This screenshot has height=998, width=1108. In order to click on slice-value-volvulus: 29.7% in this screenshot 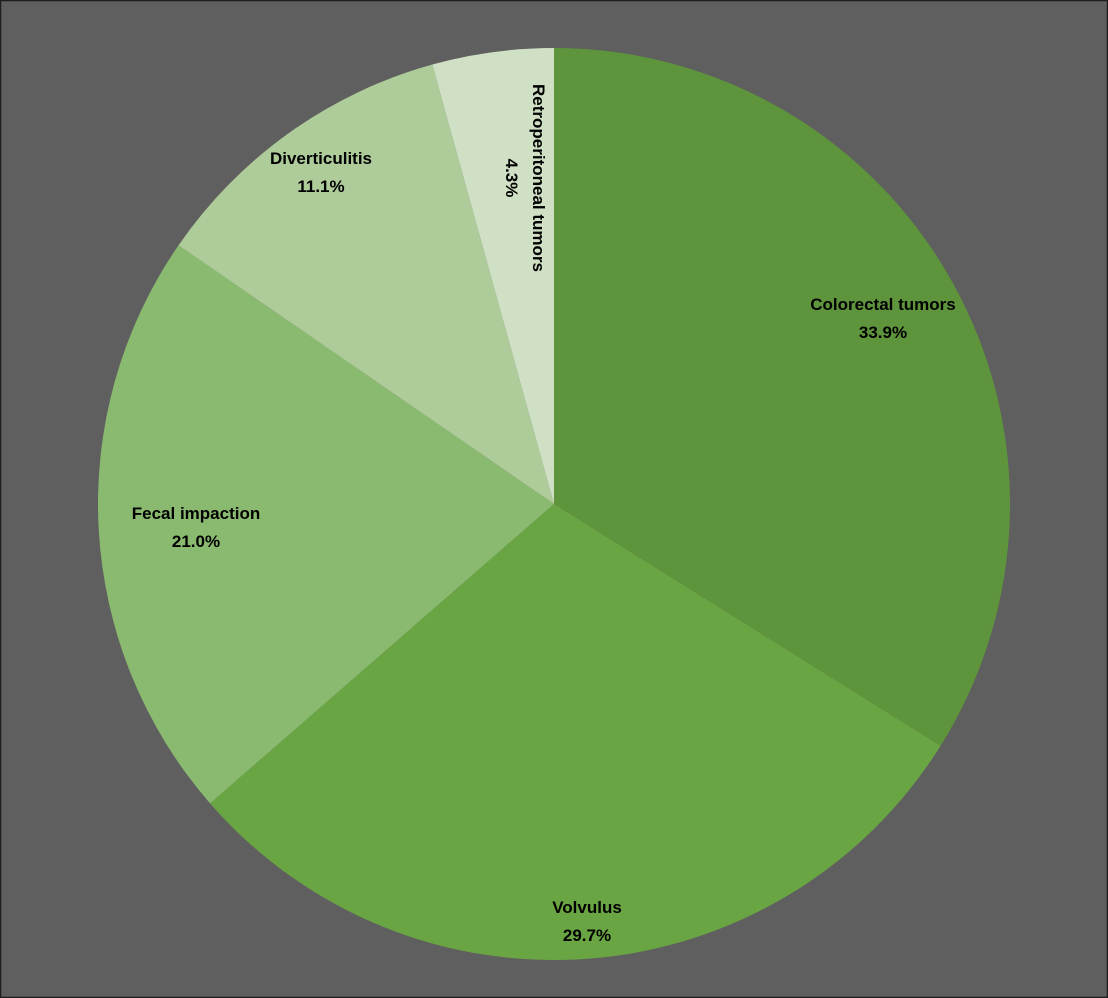, I will do `click(587, 935)`.